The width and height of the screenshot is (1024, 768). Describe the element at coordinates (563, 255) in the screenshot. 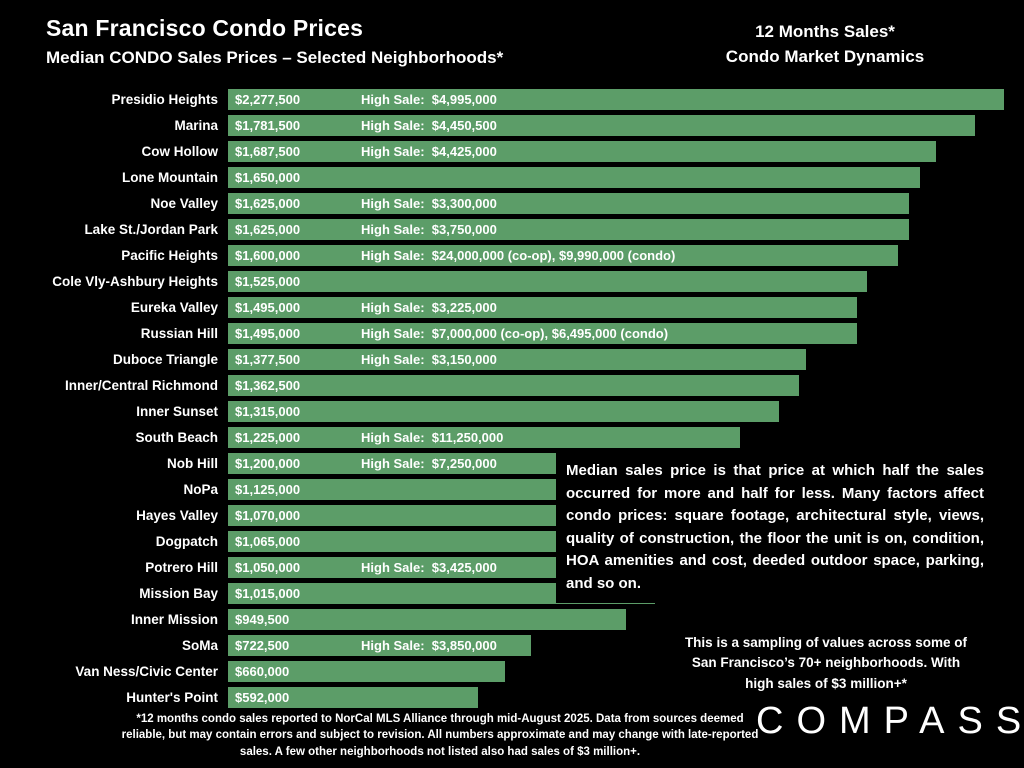

I see `median-price-bar: $1,600,000` at that location.